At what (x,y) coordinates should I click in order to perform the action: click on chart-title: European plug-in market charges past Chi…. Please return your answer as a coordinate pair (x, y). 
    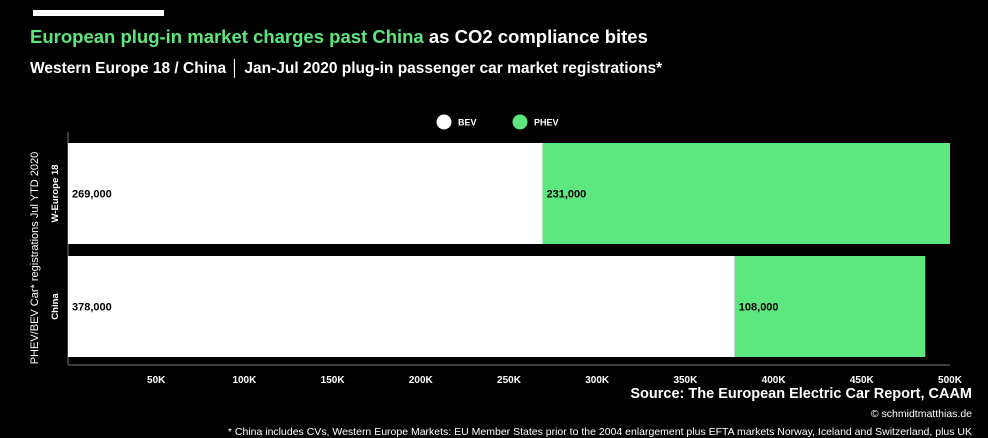
    Looking at the image, I should click on (339, 37).